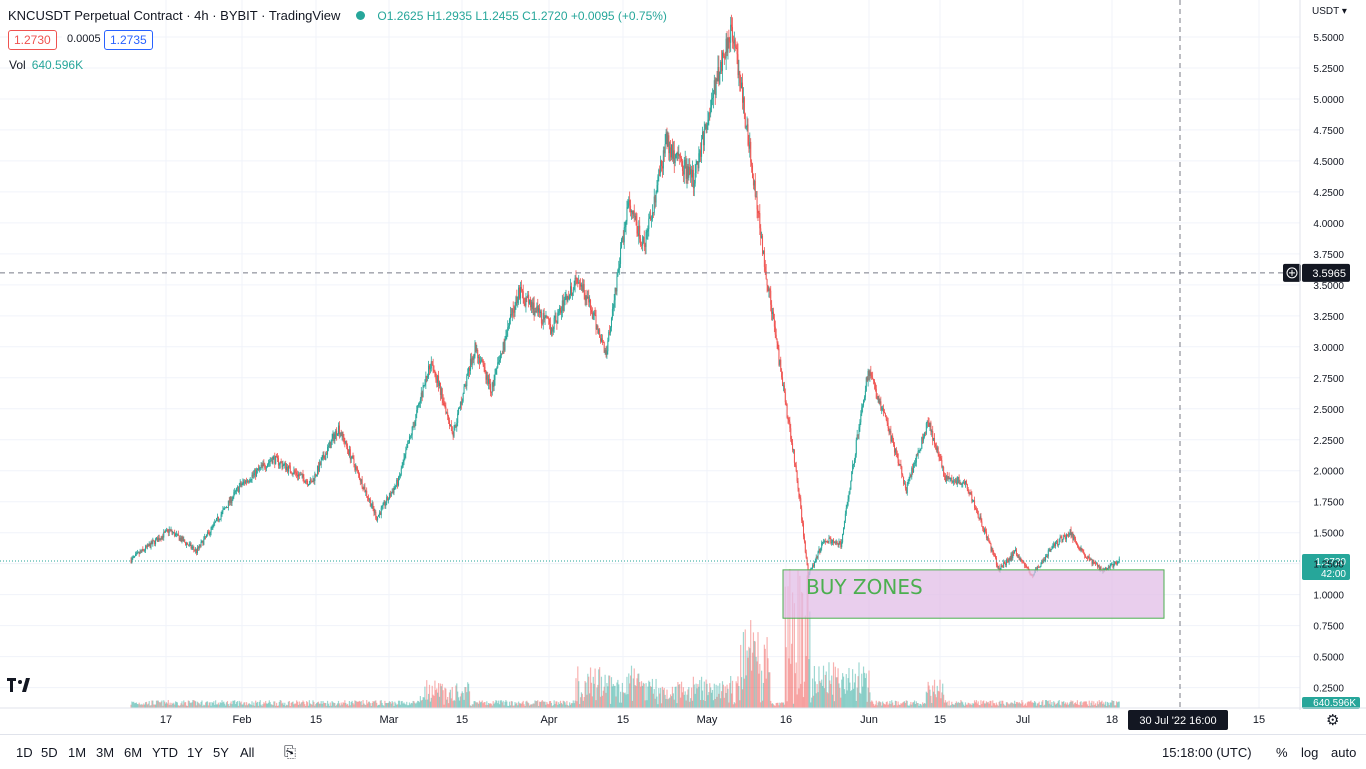  Describe the element at coordinates (128, 40) in the screenshot. I see `buy-price-button: 1.2735` at that location.